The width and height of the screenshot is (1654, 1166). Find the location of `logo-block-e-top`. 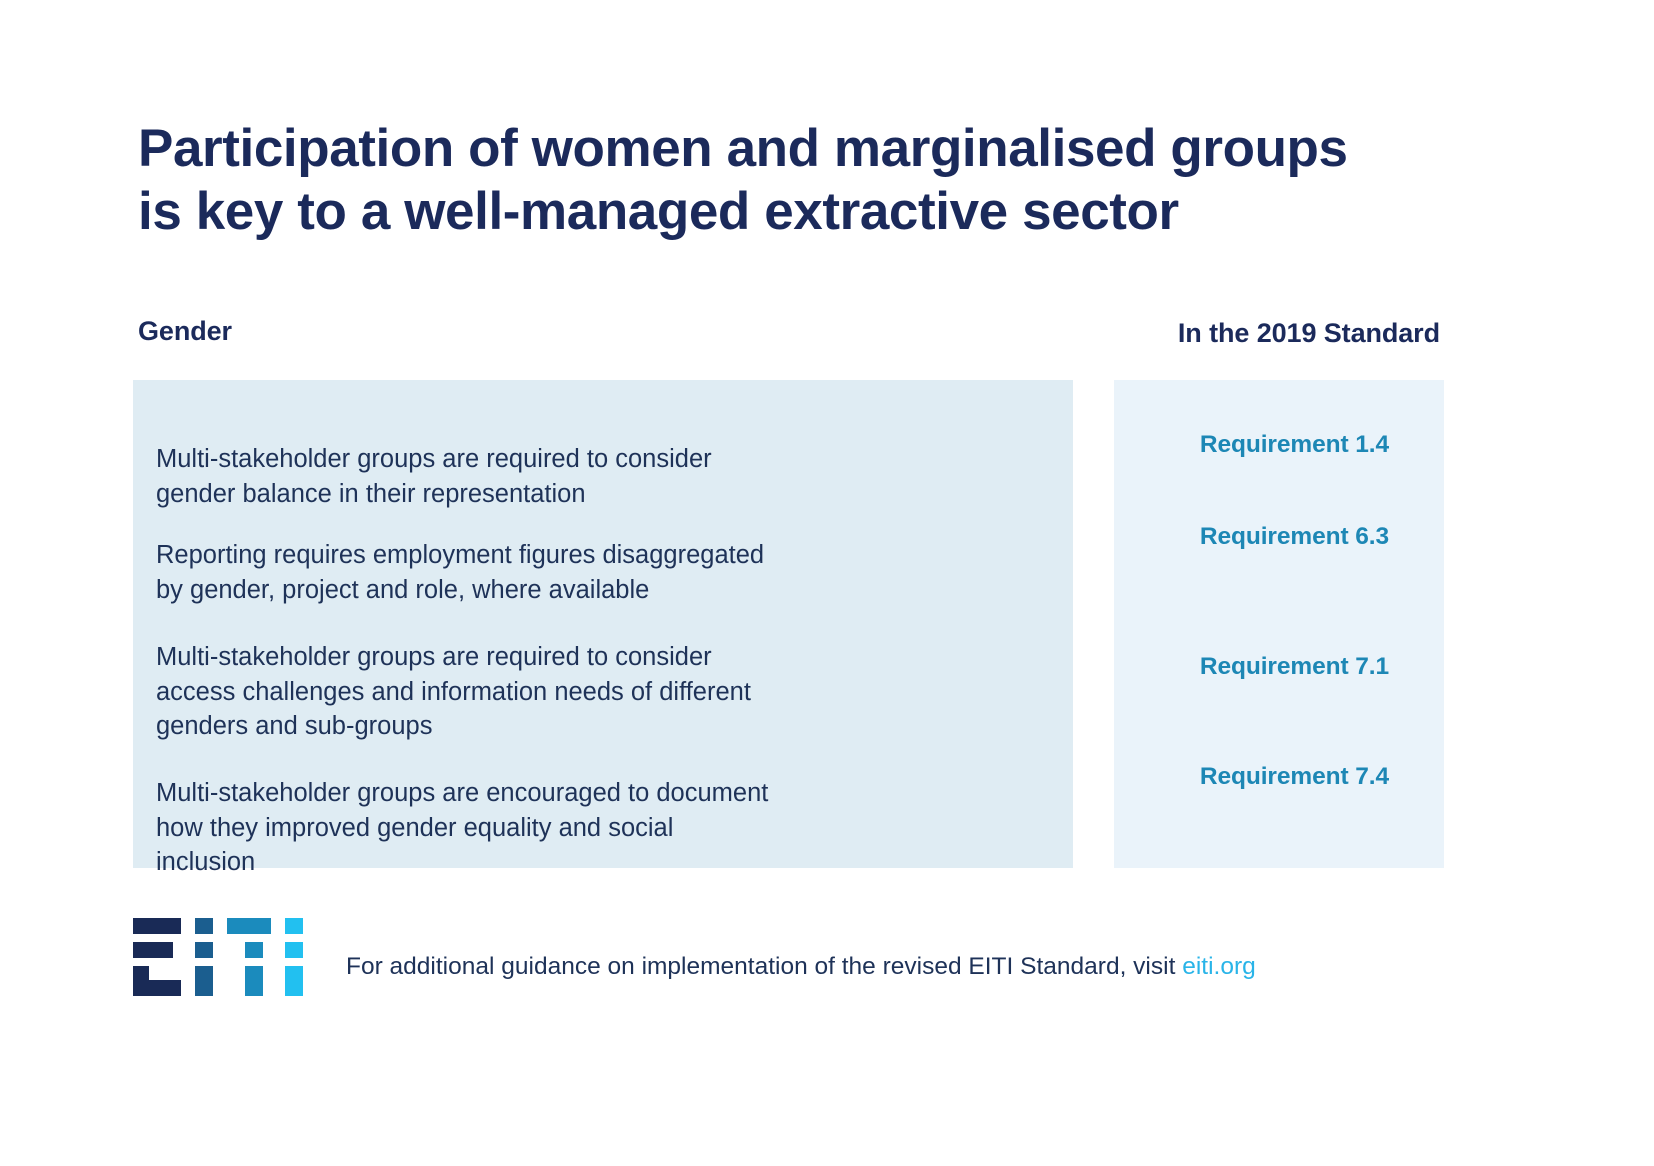

logo-block-e-top is located at coordinates (157, 926).